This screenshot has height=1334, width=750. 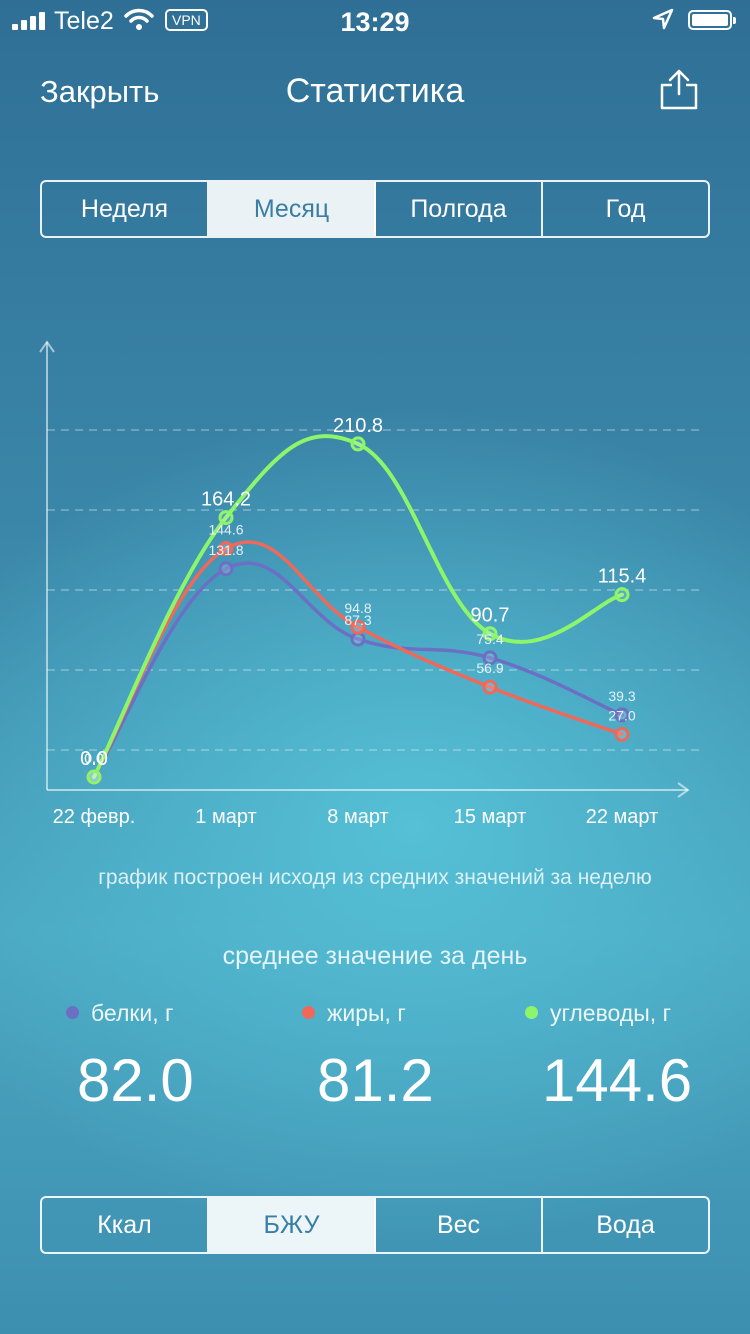 I want to click on data-label-protein: 87.3, so click(x=357, y=620).